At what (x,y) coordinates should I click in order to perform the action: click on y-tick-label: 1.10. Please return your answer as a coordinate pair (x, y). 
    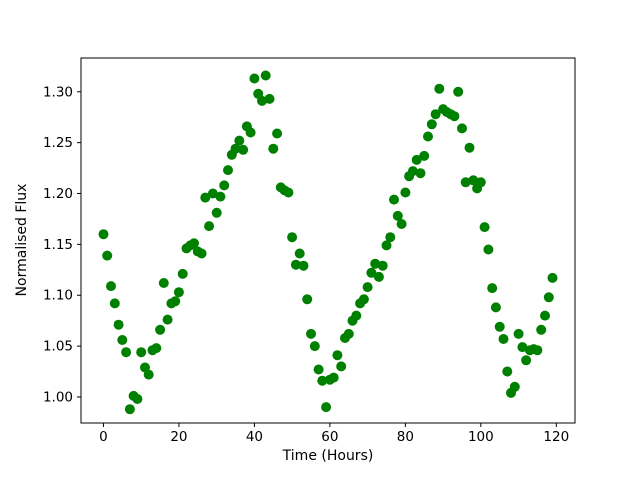
    Looking at the image, I should click on (58, 296).